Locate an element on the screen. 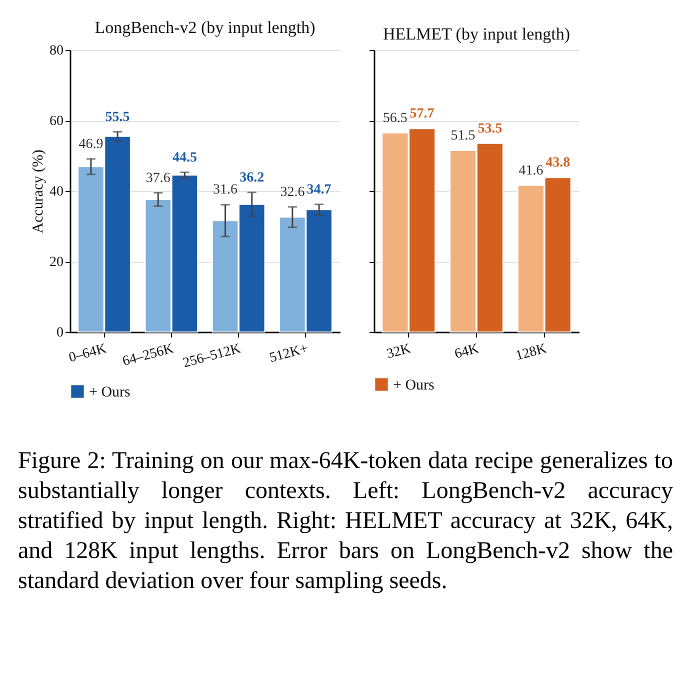 This screenshot has height=686, width=691. x-tick-label: 64–256K is located at coordinates (148, 356).